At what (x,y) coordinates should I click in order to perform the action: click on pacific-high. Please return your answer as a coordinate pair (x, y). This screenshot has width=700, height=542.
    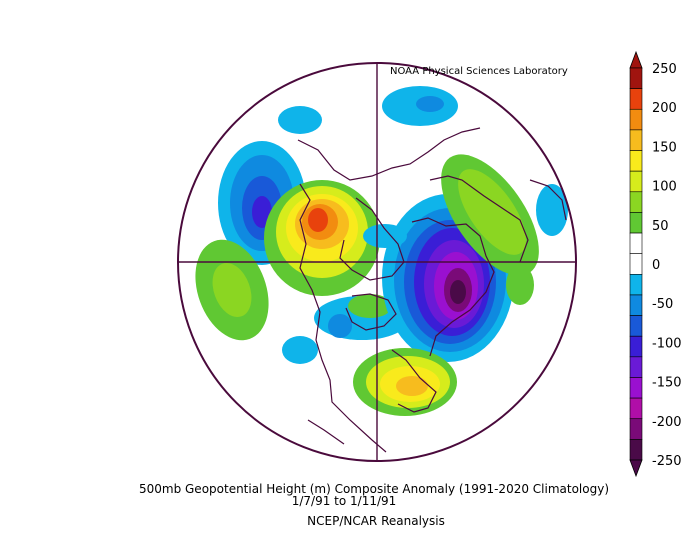
    Looking at the image, I should click on (232, 290).